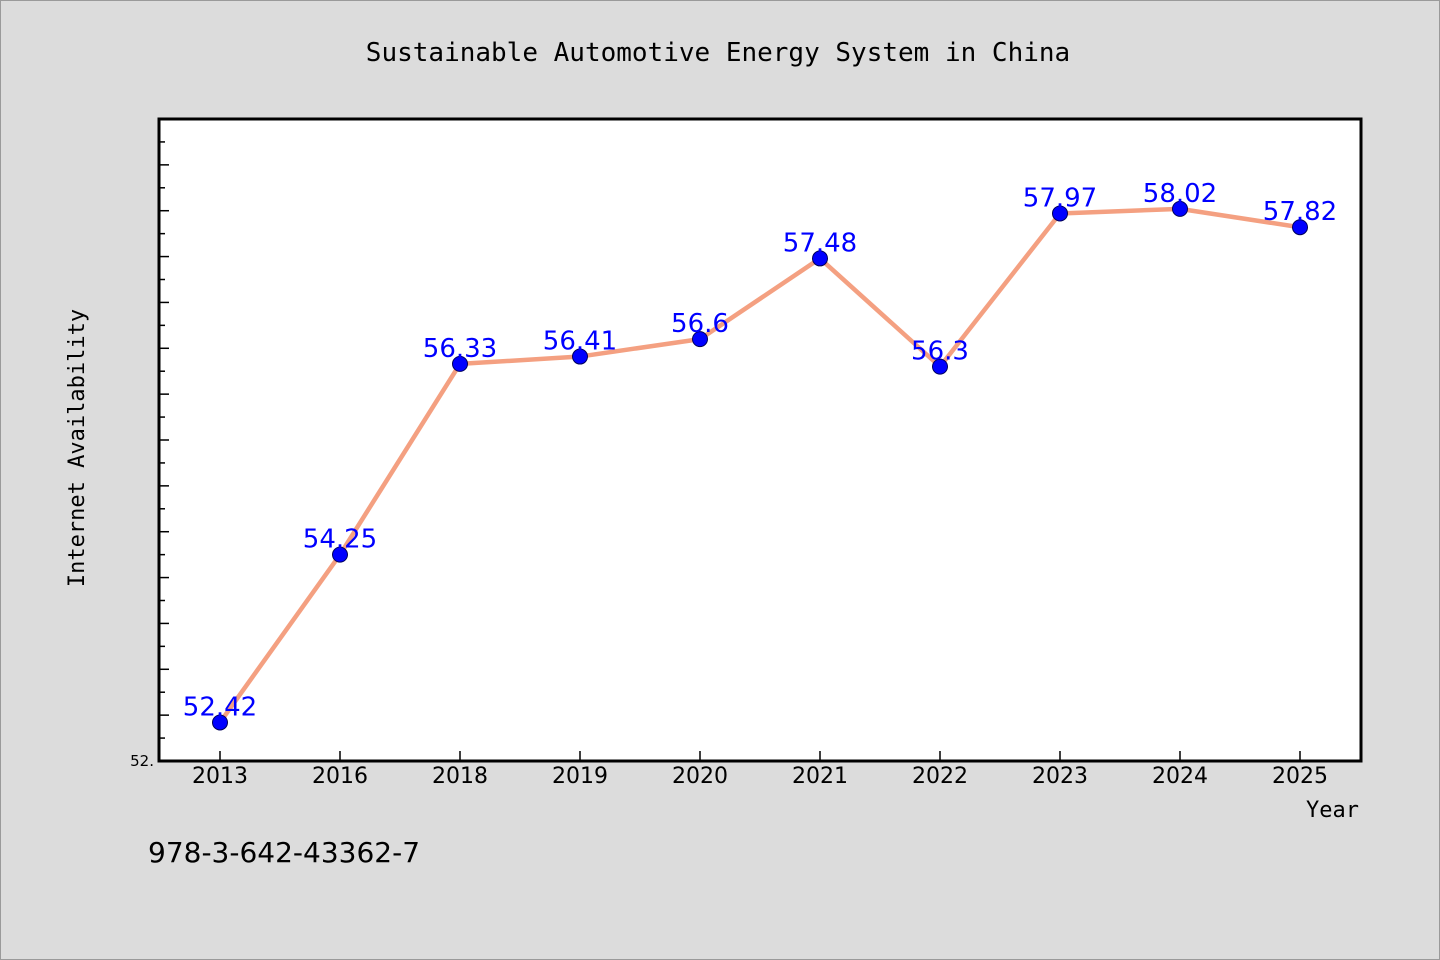 The width and height of the screenshot is (1440, 960). Describe the element at coordinates (164, 440) in the screenshot. I see `y-axis-ticks` at that location.